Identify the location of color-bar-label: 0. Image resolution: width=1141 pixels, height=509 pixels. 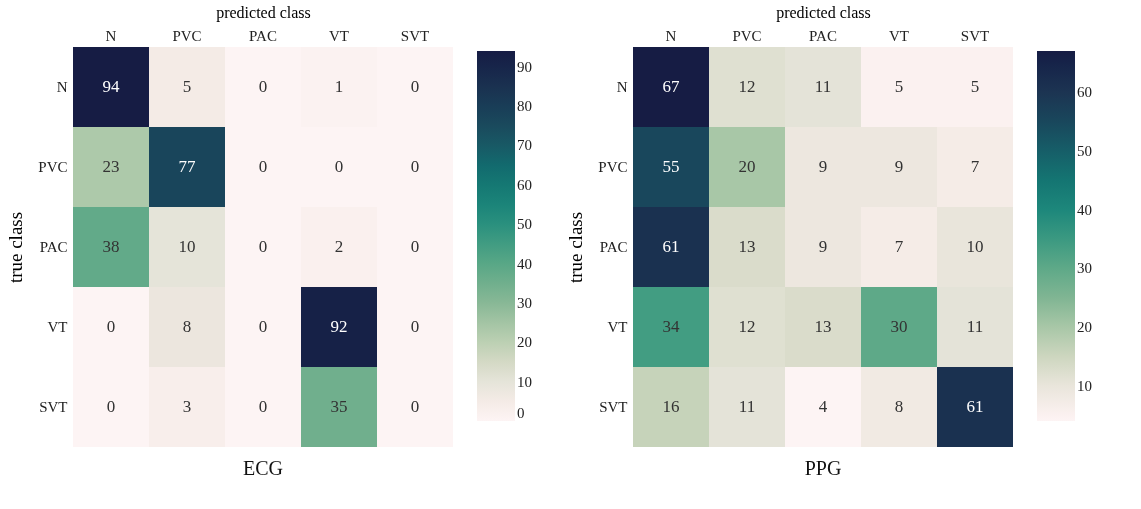
(521, 413).